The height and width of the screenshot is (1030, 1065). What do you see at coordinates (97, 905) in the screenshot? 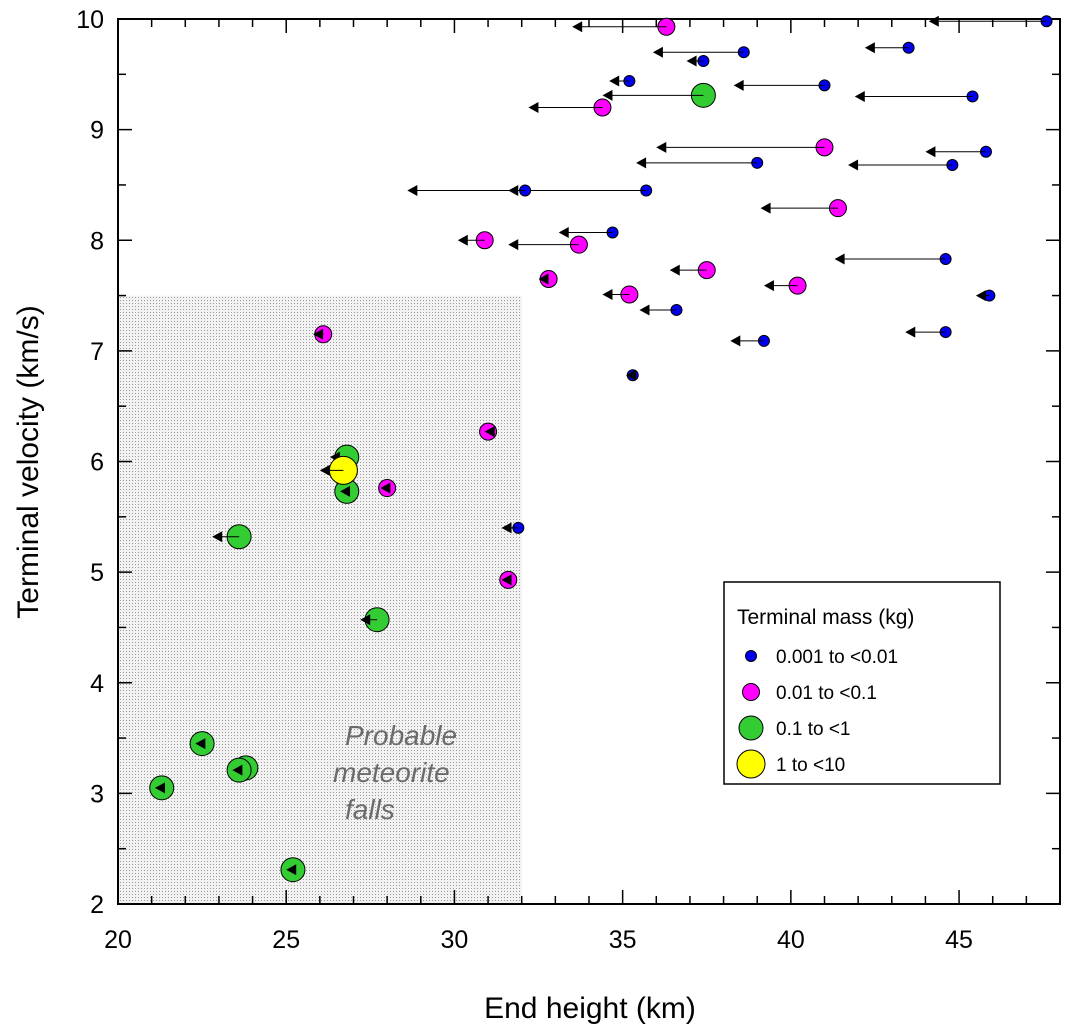
I see `y-tick-label: 2` at bounding box center [97, 905].